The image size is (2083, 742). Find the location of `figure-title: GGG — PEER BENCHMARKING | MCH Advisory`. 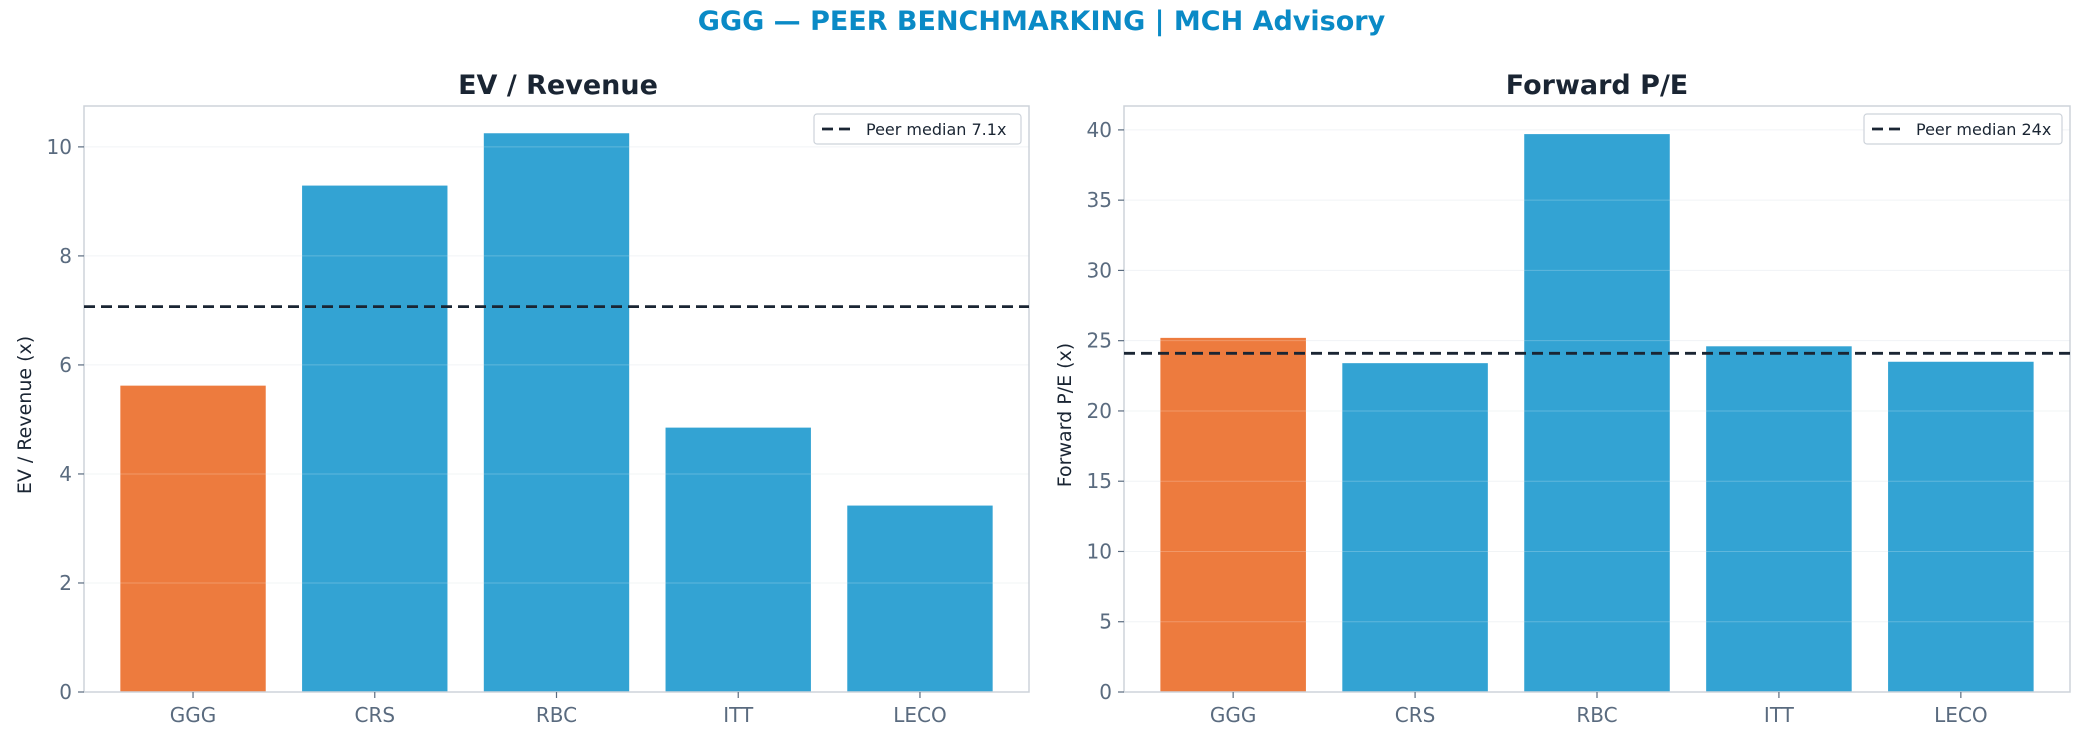

figure-title: GGG — PEER BENCHMARKING | MCH Advisory is located at coordinates (1041, 21).